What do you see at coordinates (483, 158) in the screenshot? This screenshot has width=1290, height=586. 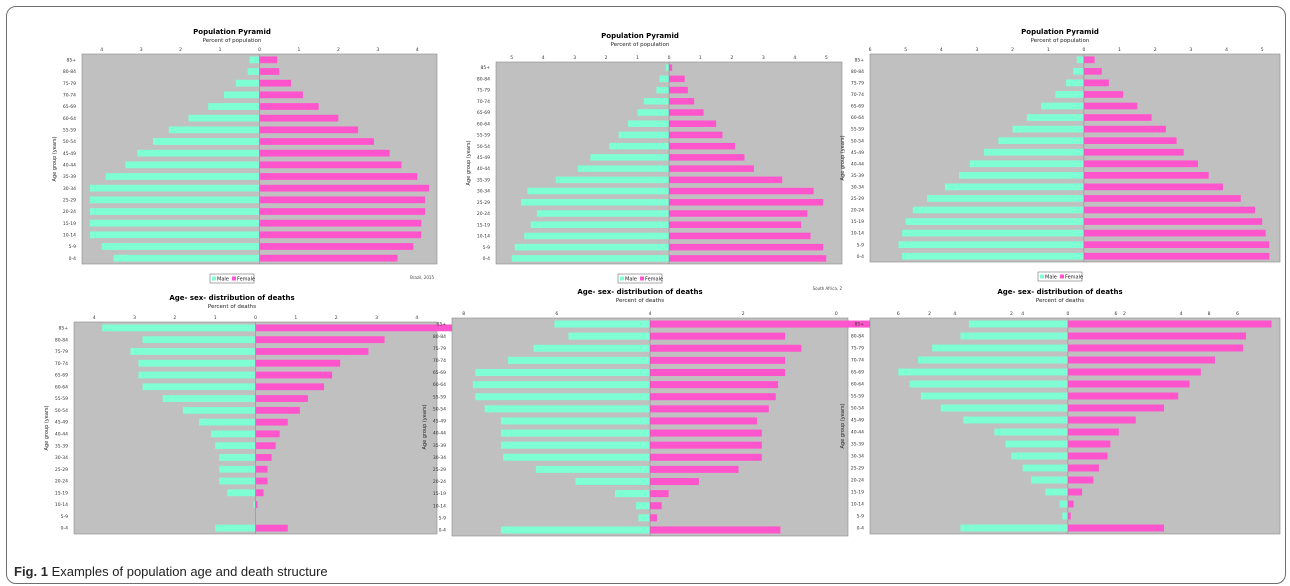 I see `y-tick-label: 45-49` at bounding box center [483, 158].